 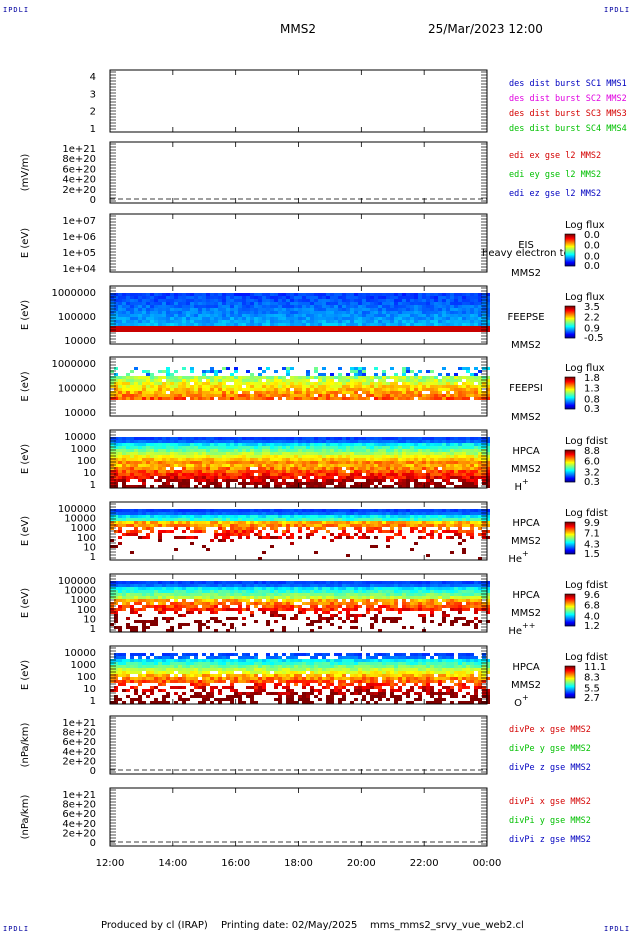 I want to click on x-tick-label: 14:00, so click(x=172, y=863).